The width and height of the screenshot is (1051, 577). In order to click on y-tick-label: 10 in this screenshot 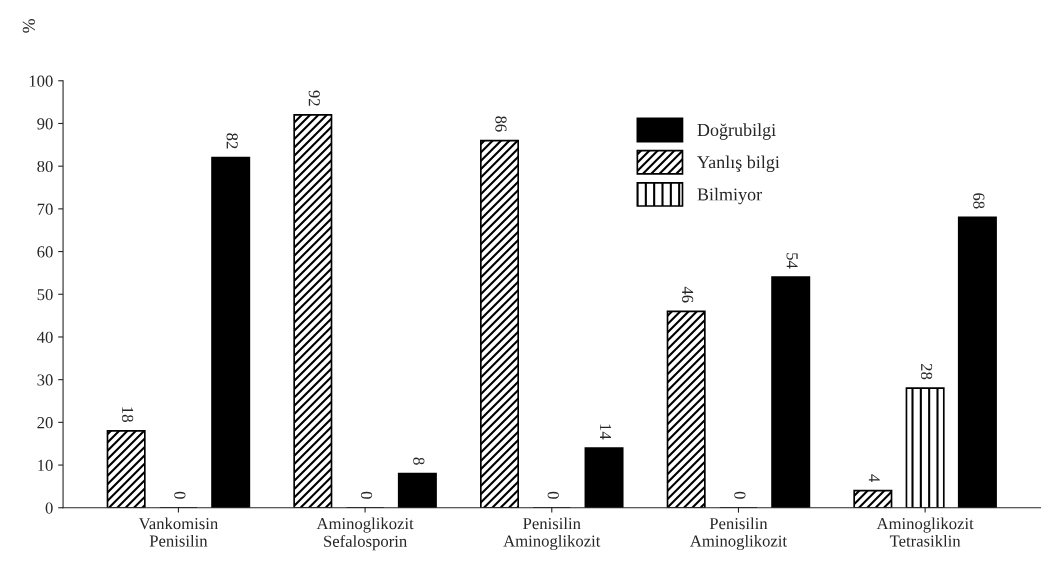, I will do `click(45, 465)`.